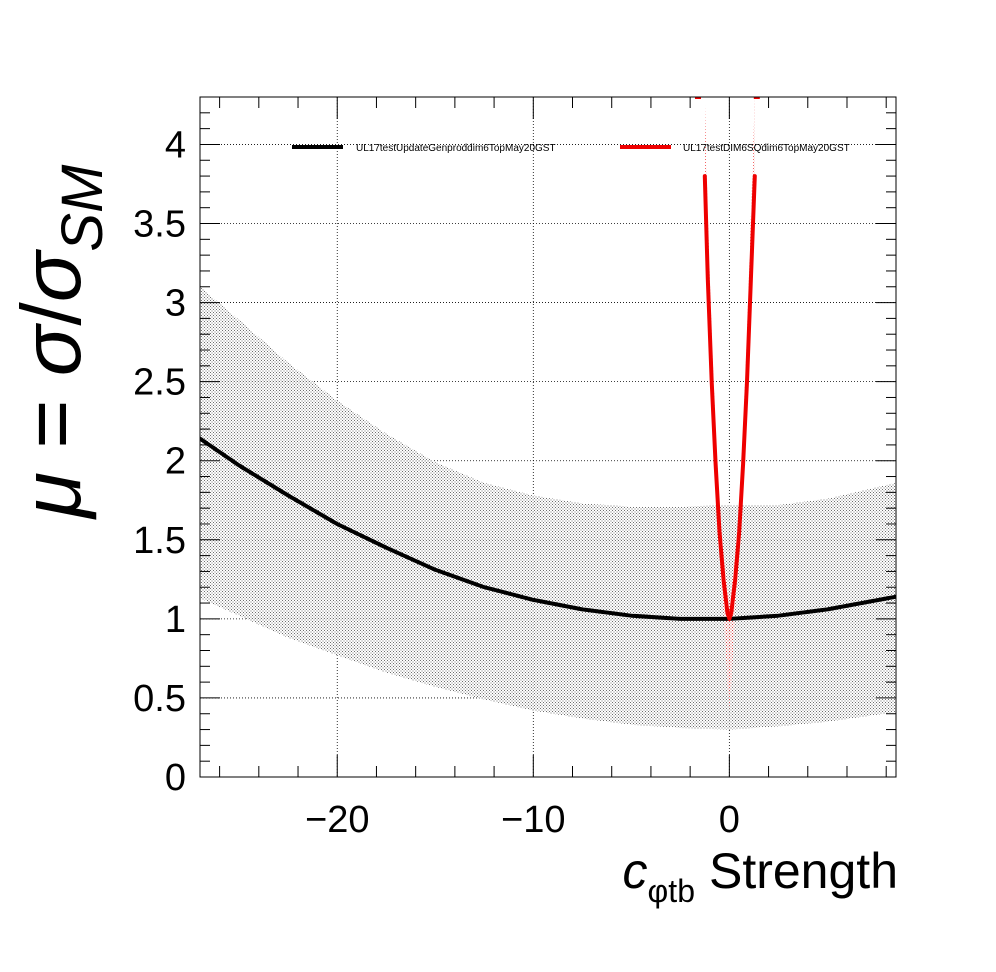 This screenshot has height=972, width=996. Describe the element at coordinates (337, 820) in the screenshot. I see `x-tick-label: −20` at that location.